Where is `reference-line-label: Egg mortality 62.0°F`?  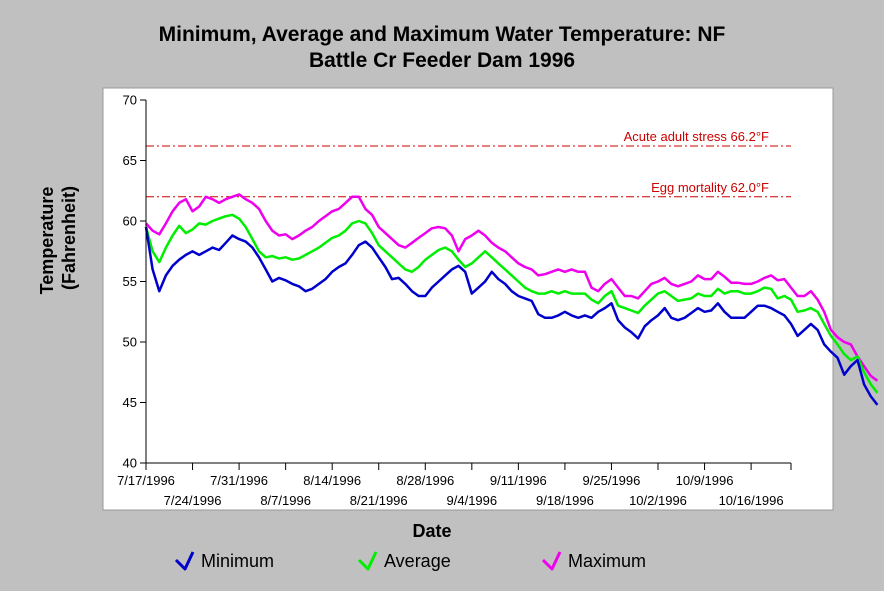 reference-line-label: Egg mortality 62.0°F is located at coordinates (710, 187).